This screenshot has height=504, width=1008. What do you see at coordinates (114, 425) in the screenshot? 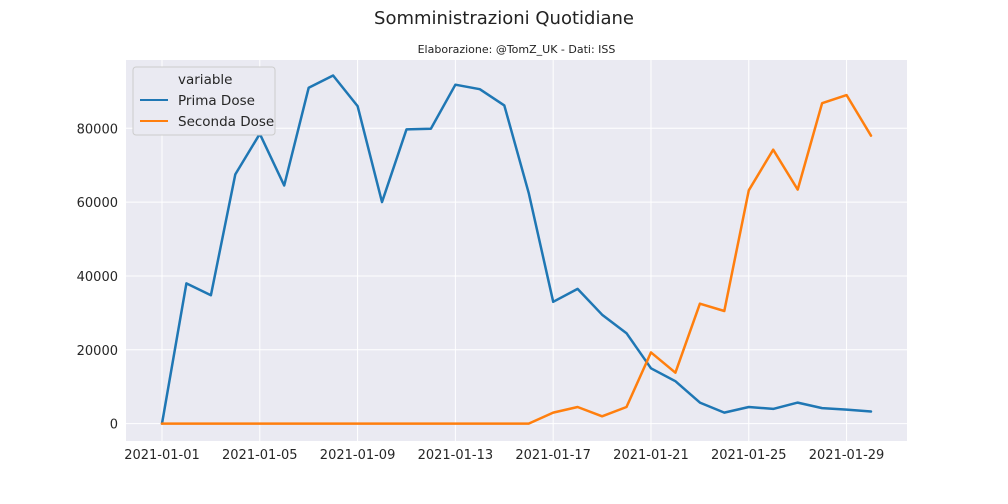
I see `y-tick-label: 0` at bounding box center [114, 425].